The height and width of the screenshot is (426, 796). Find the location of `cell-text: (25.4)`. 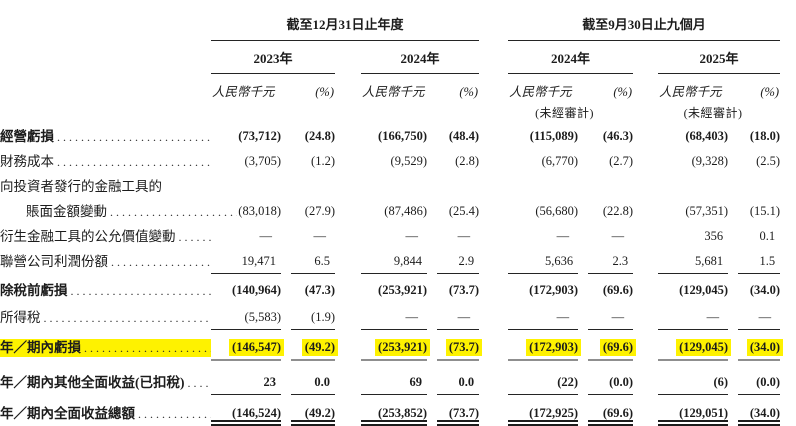

cell-text: (25.4) is located at coordinates (464, 211).